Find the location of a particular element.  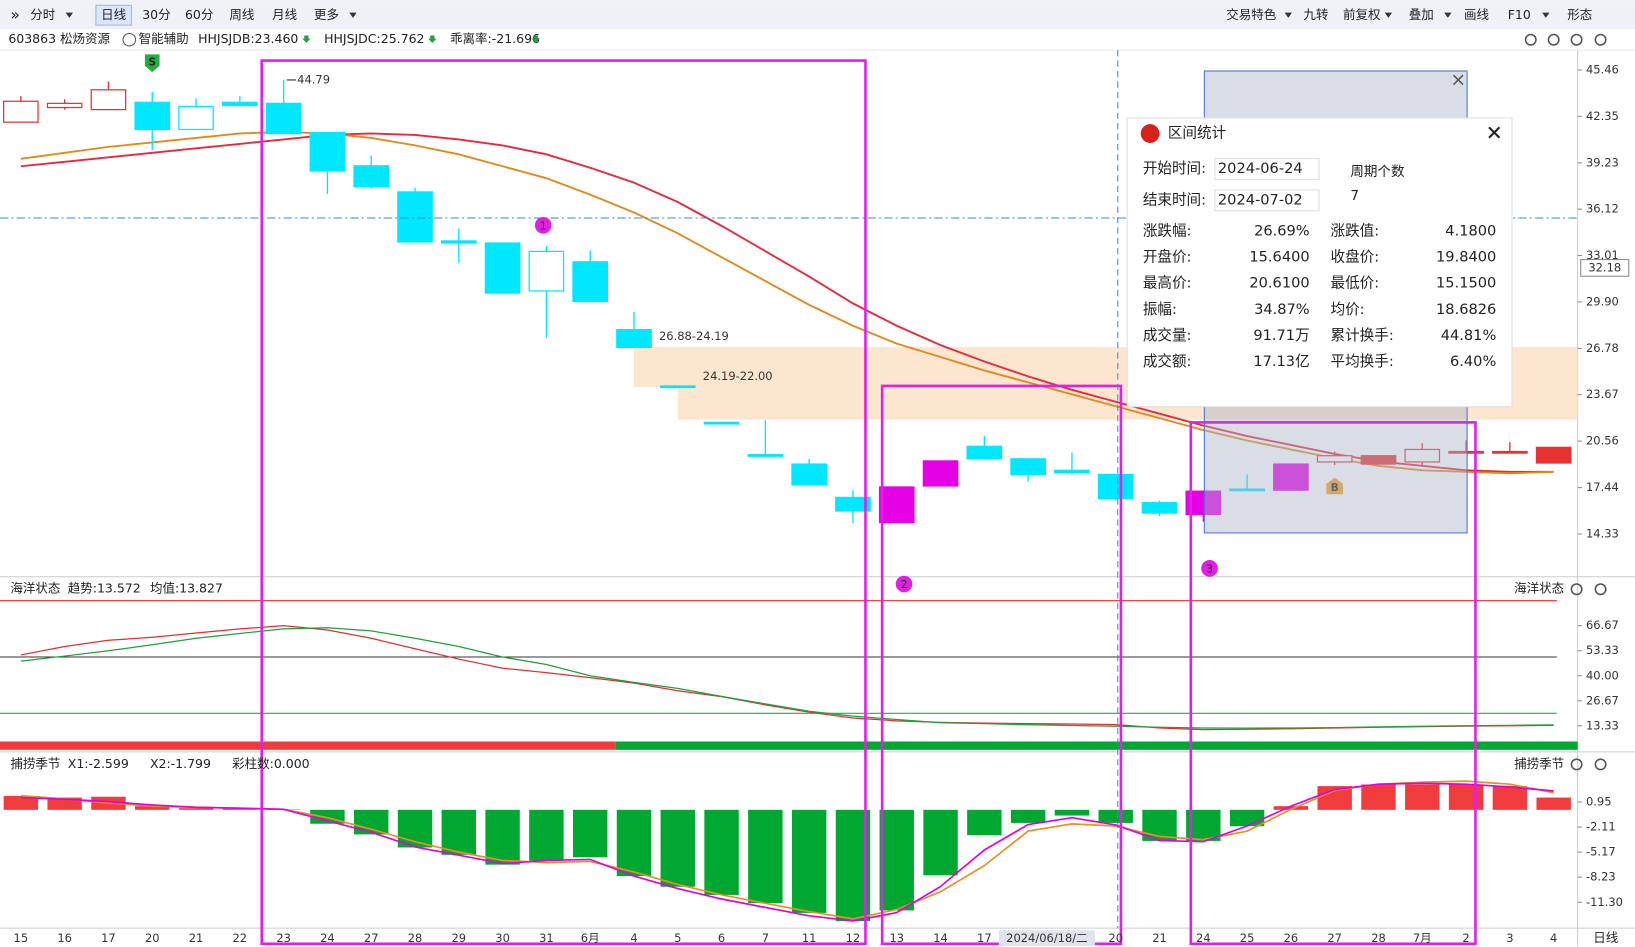

indicator: HHJSJDB:23.460 is located at coordinates (248, 38).